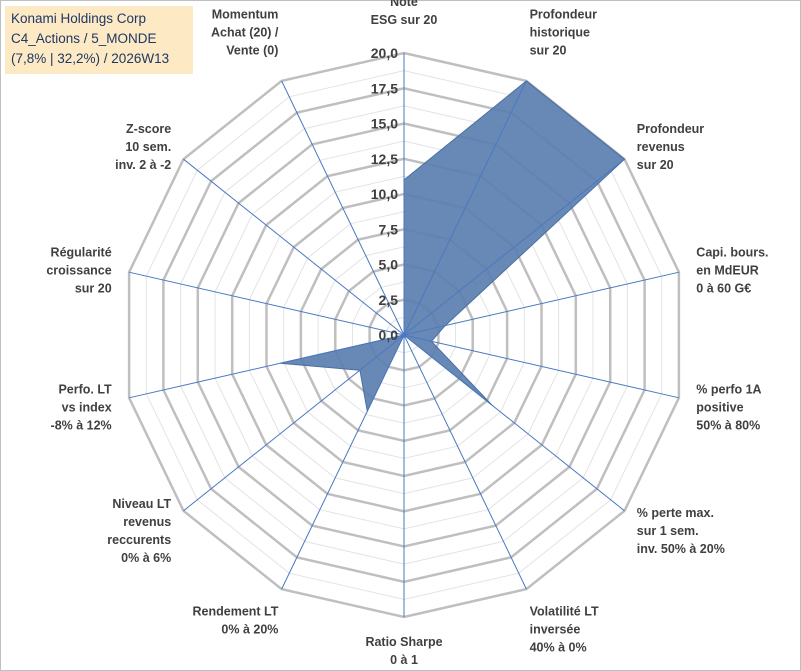  What do you see at coordinates (148, 147) in the screenshot?
I see `axis-label-line: 10 sem.` at bounding box center [148, 147].